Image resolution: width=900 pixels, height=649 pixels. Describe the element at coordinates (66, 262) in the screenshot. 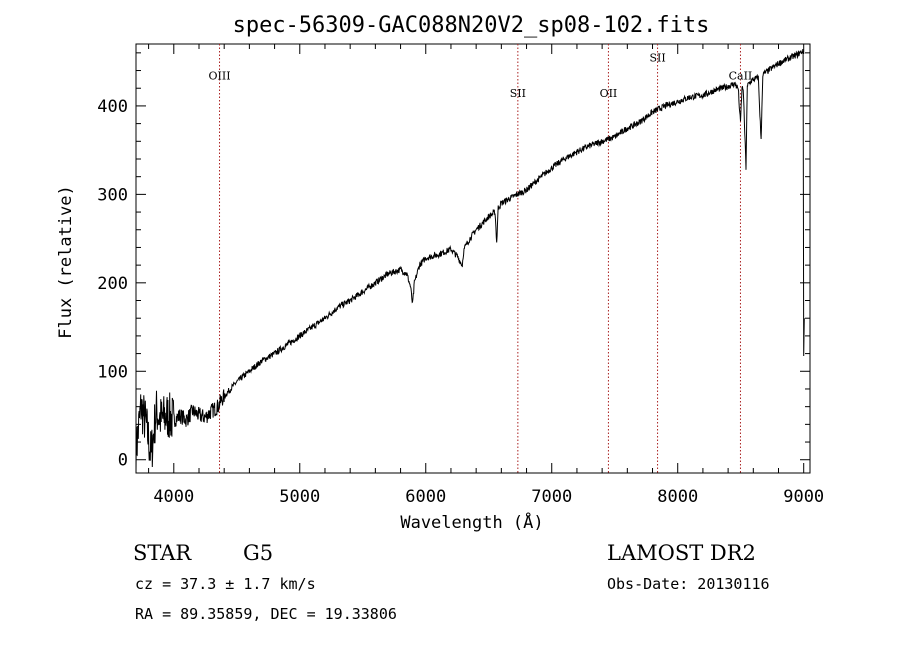

I see `y-axis-label: Flux (relative)` at that location.